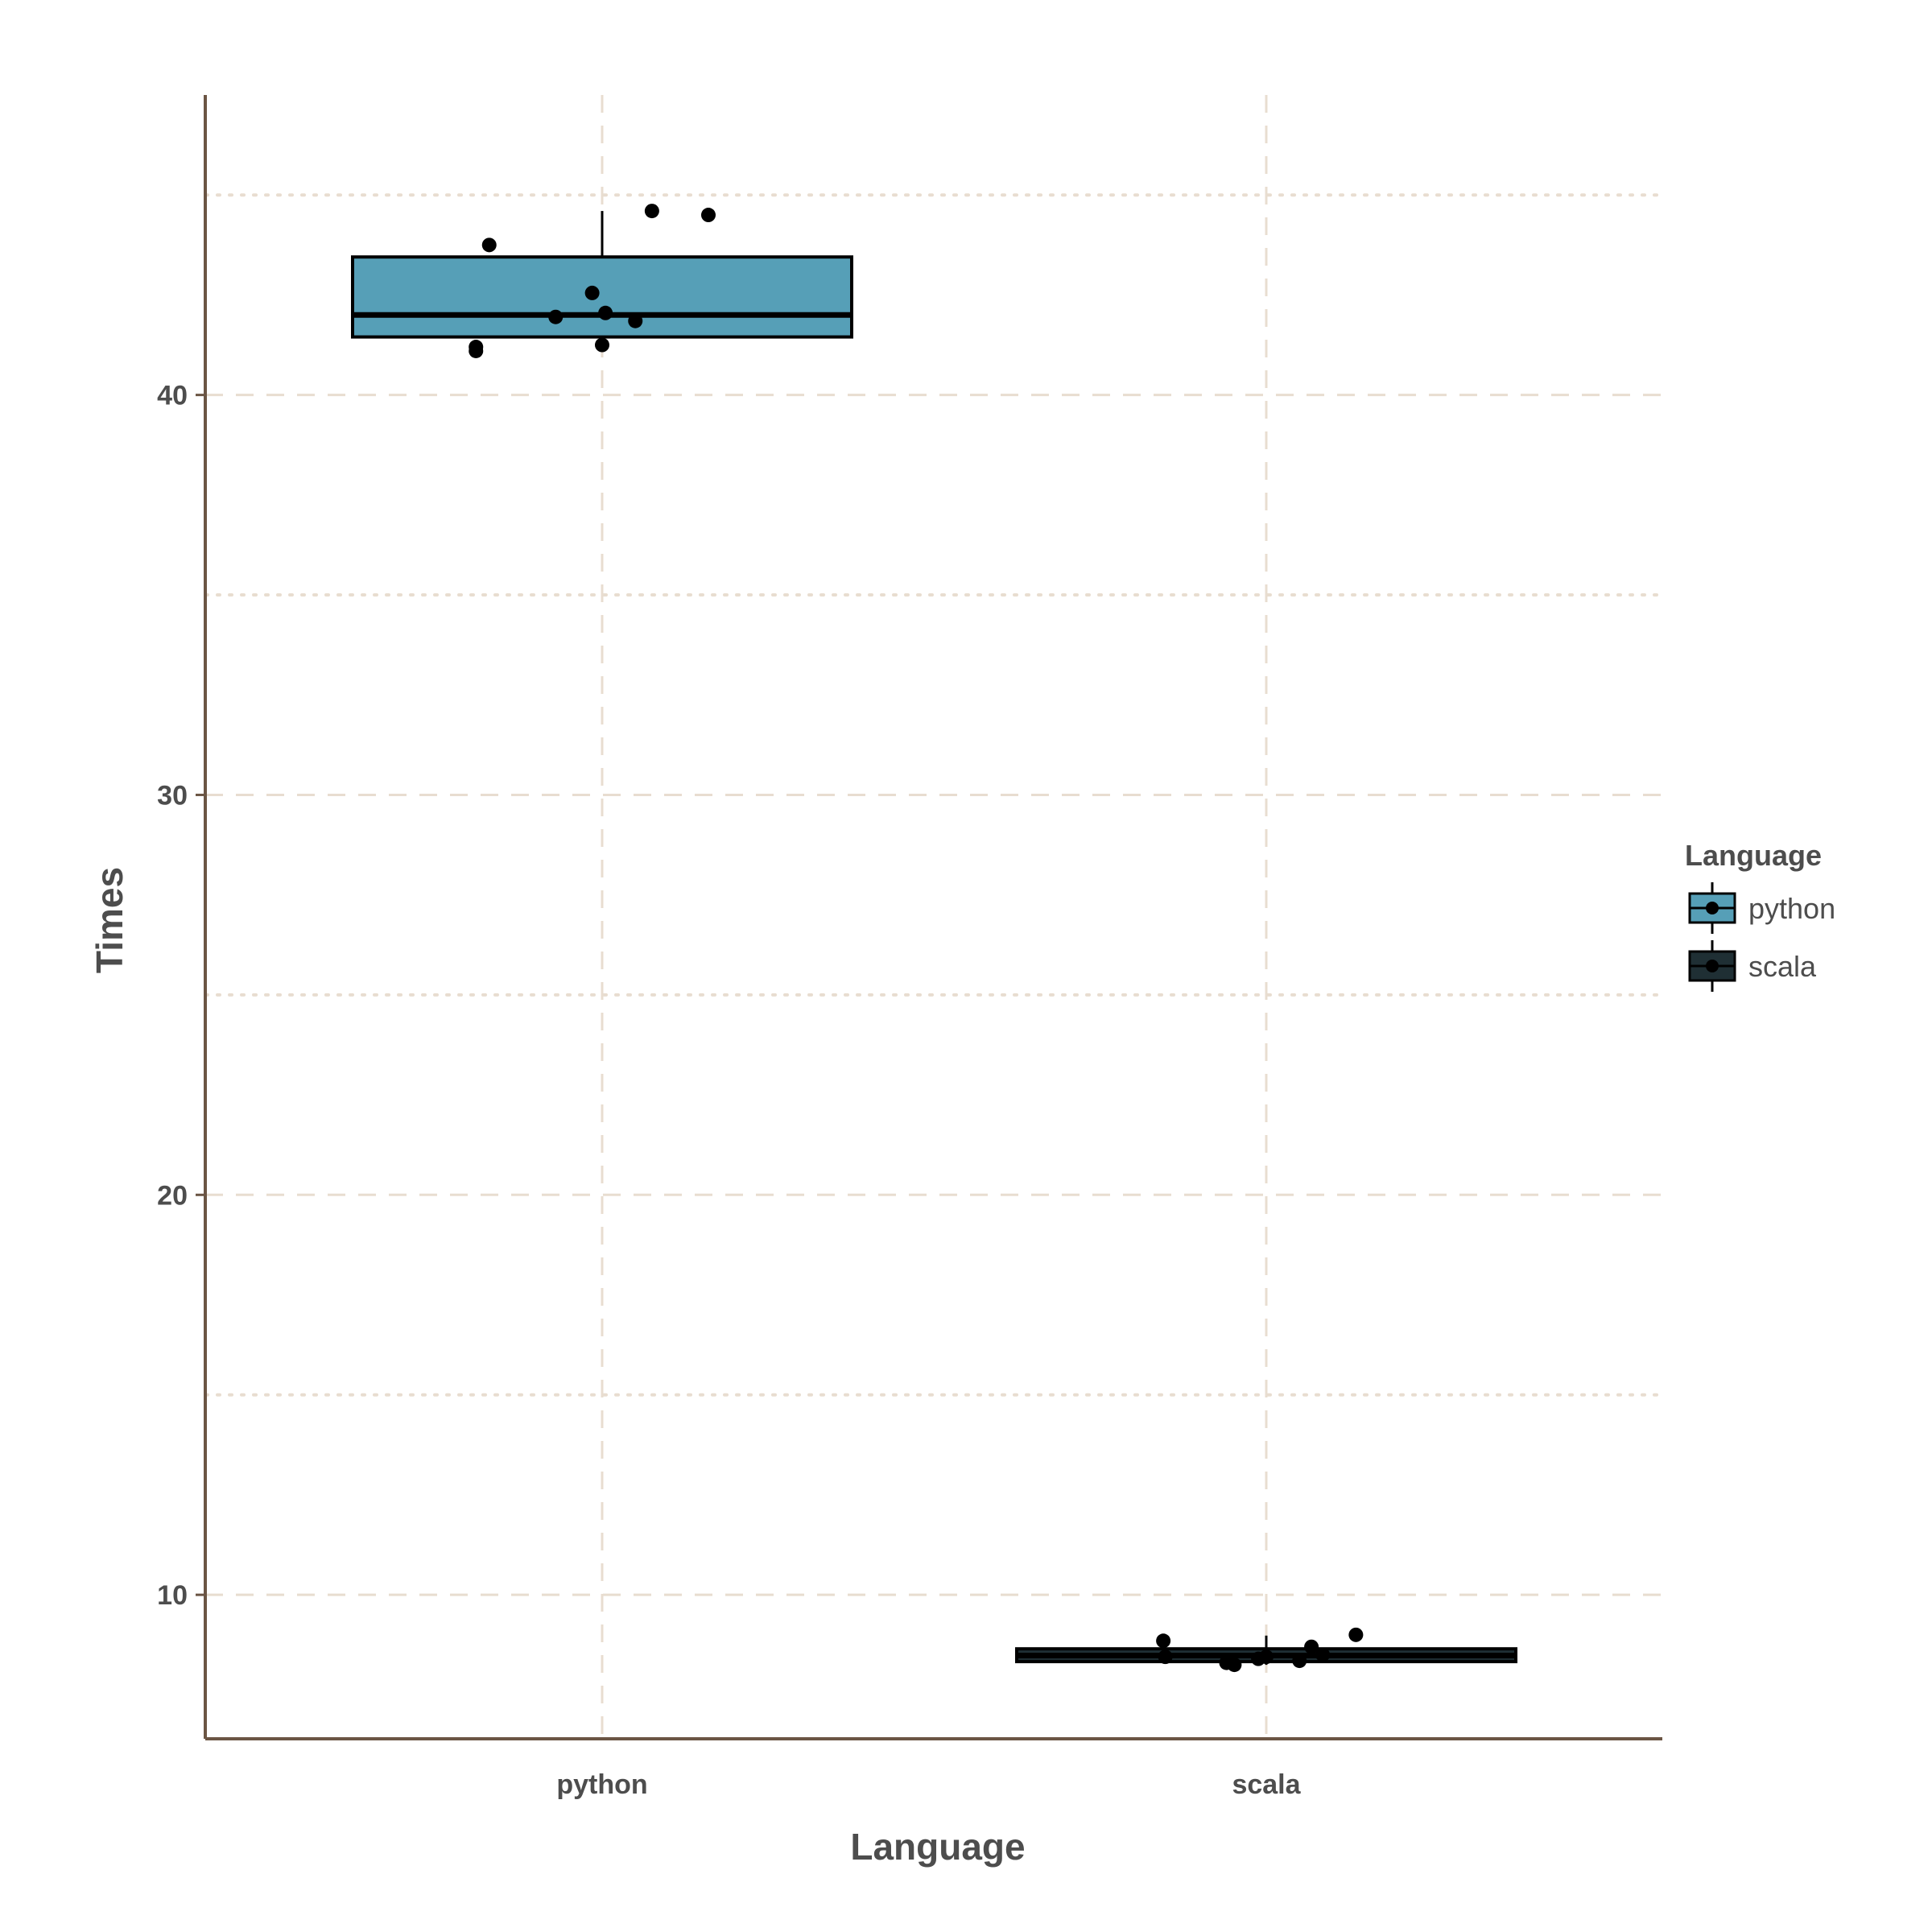 This screenshot has height=1932, width=1932. I want to click on legend-label: python, so click(1791, 908).